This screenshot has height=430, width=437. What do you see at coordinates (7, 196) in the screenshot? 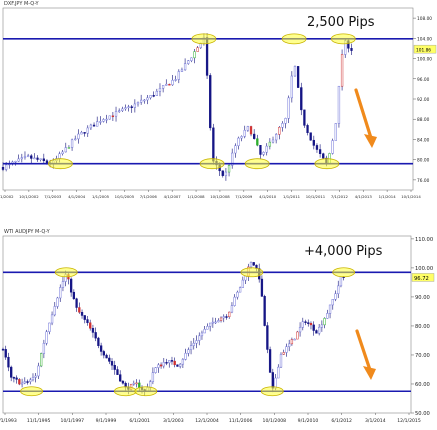
I see `x-tick-label: 1/1/2002` at bounding box center [7, 196].